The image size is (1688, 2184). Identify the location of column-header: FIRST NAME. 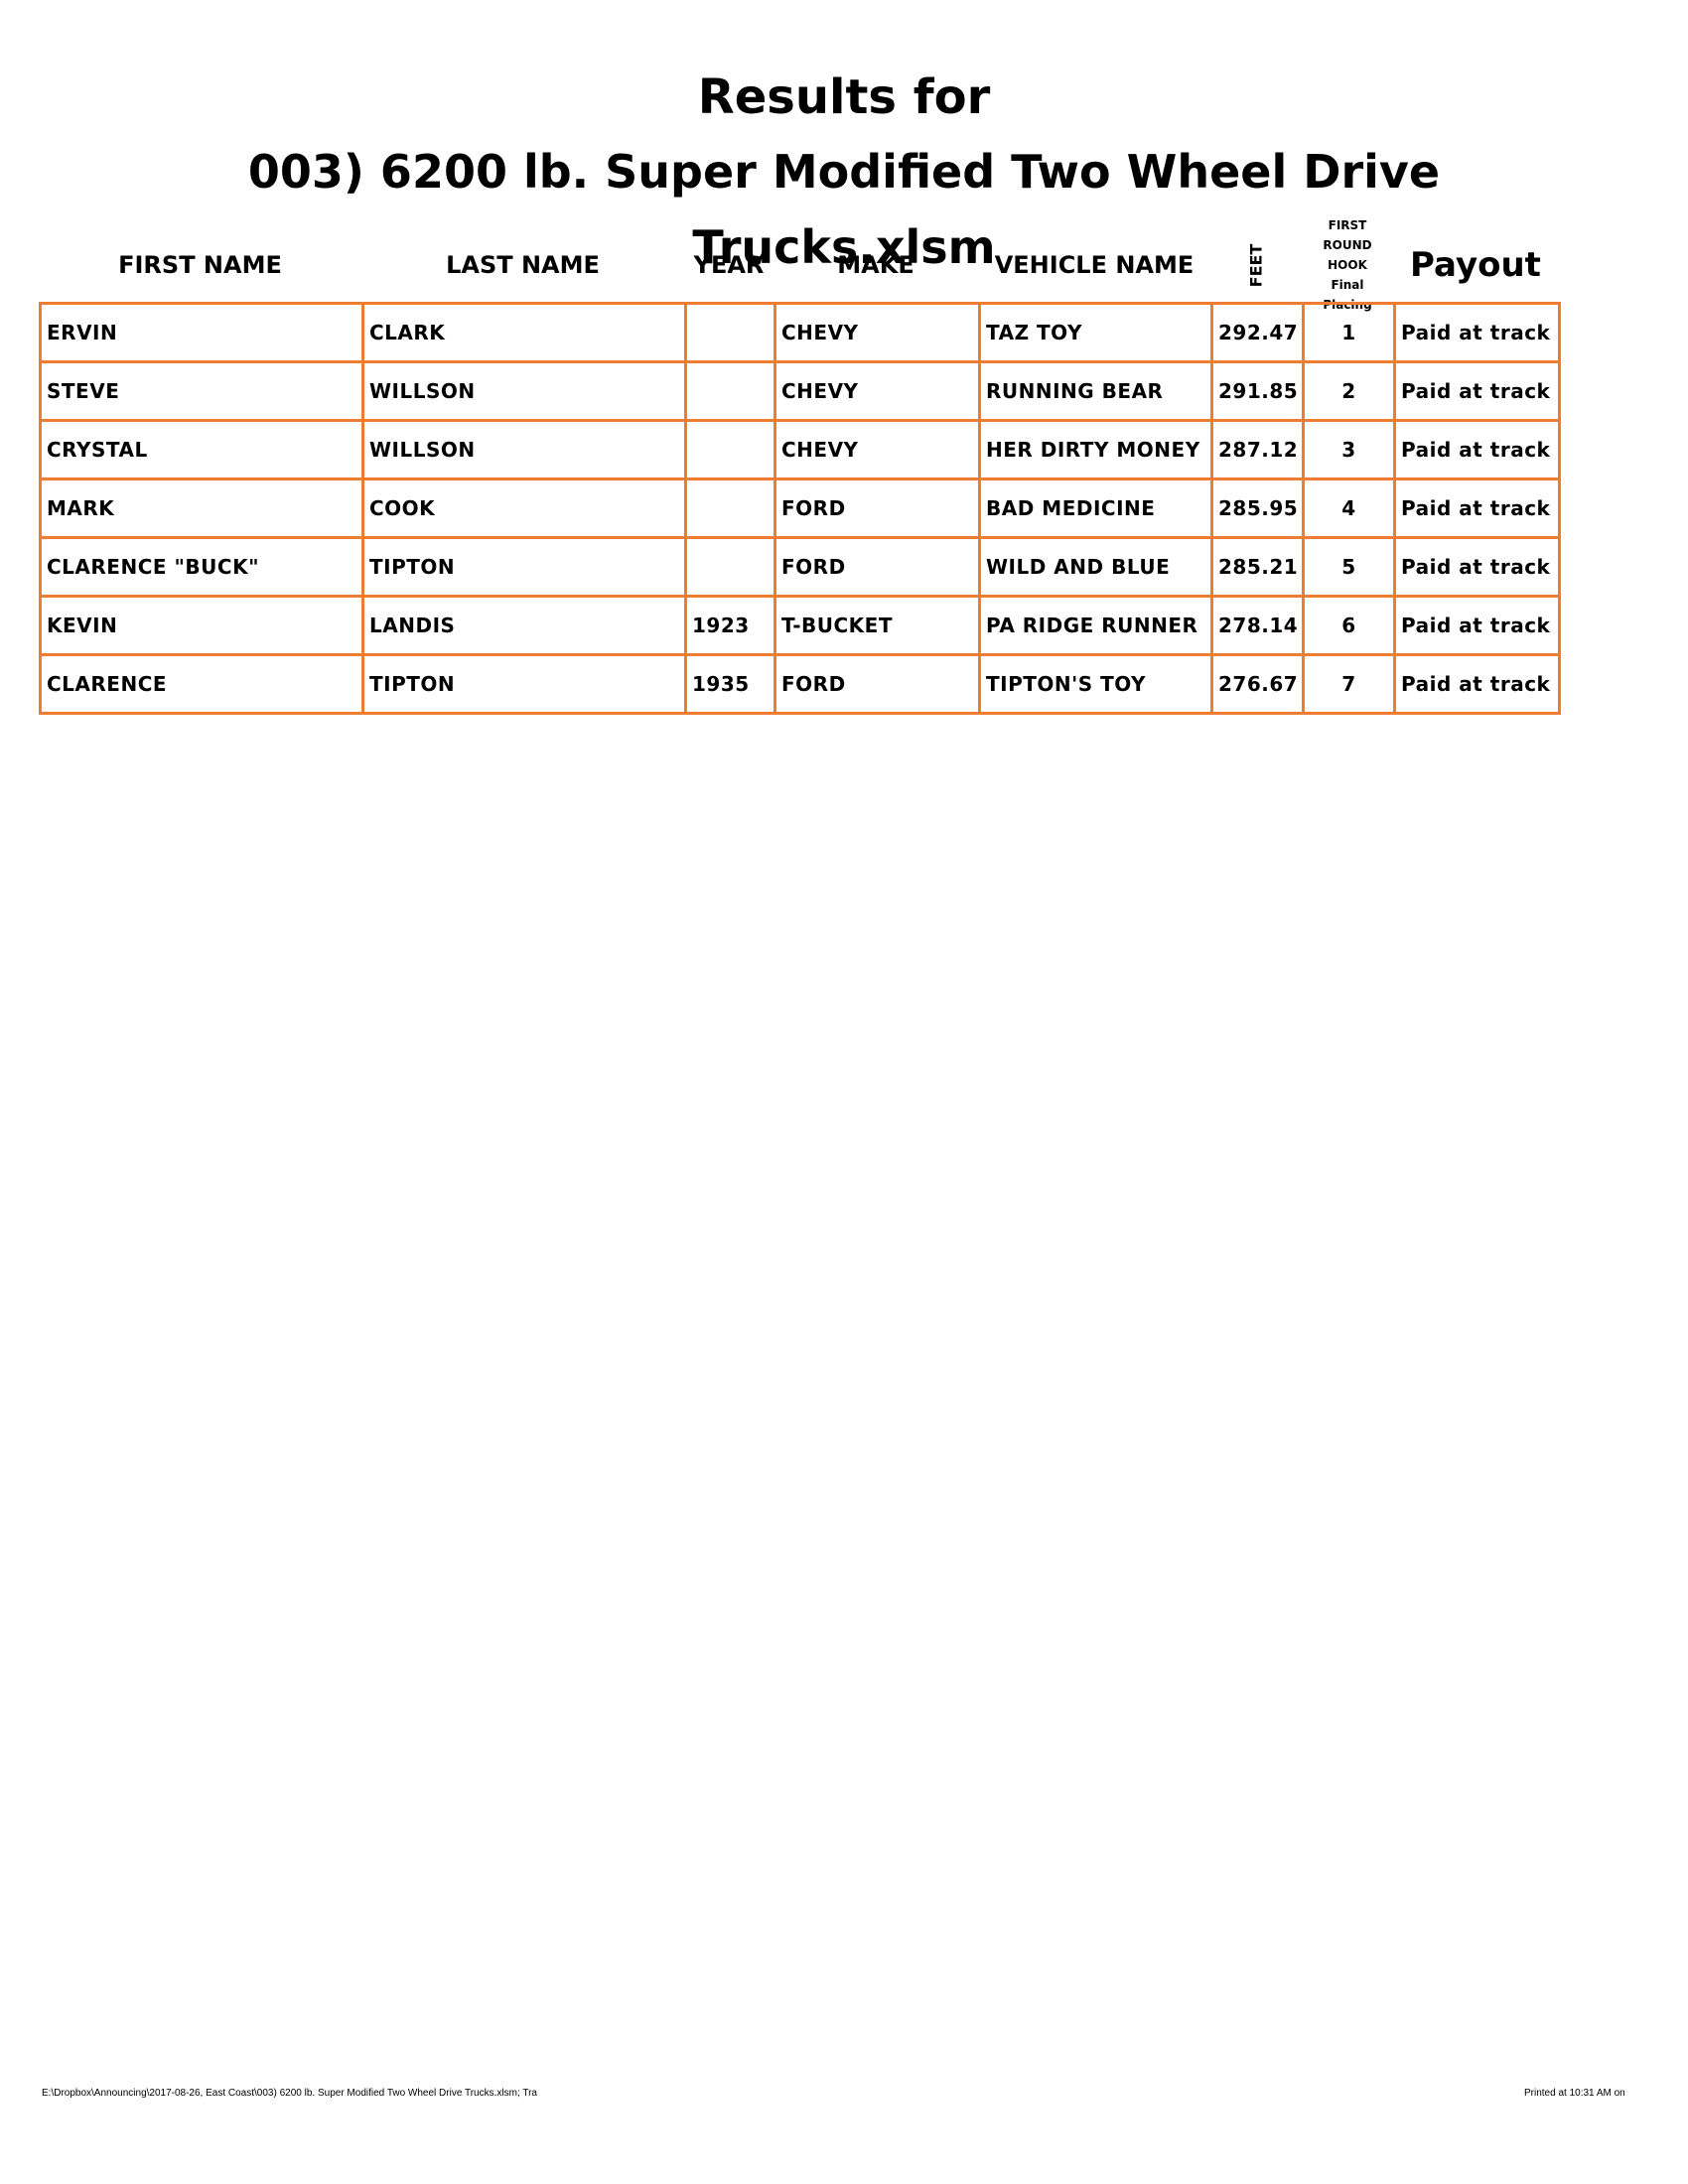
(200, 265).